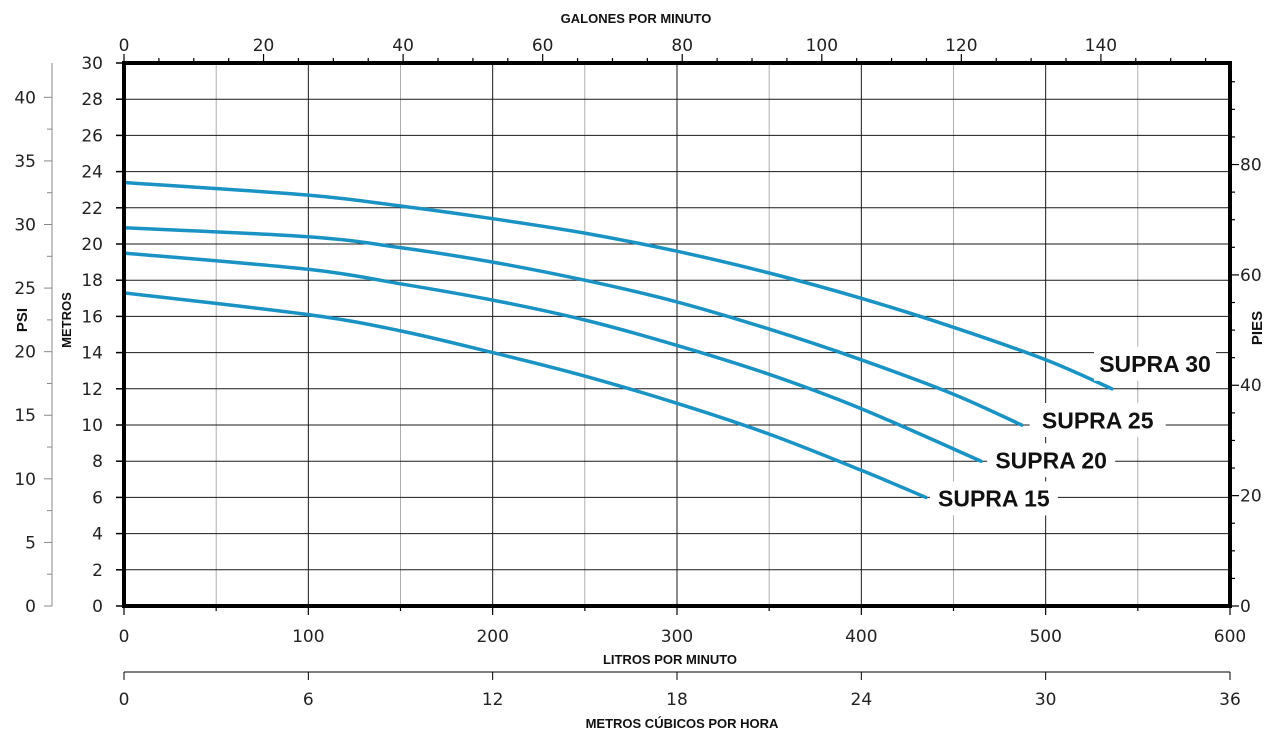 Image resolution: width=1275 pixels, height=732 pixels. I want to click on y-right-tick-label: 40, so click(1251, 386).